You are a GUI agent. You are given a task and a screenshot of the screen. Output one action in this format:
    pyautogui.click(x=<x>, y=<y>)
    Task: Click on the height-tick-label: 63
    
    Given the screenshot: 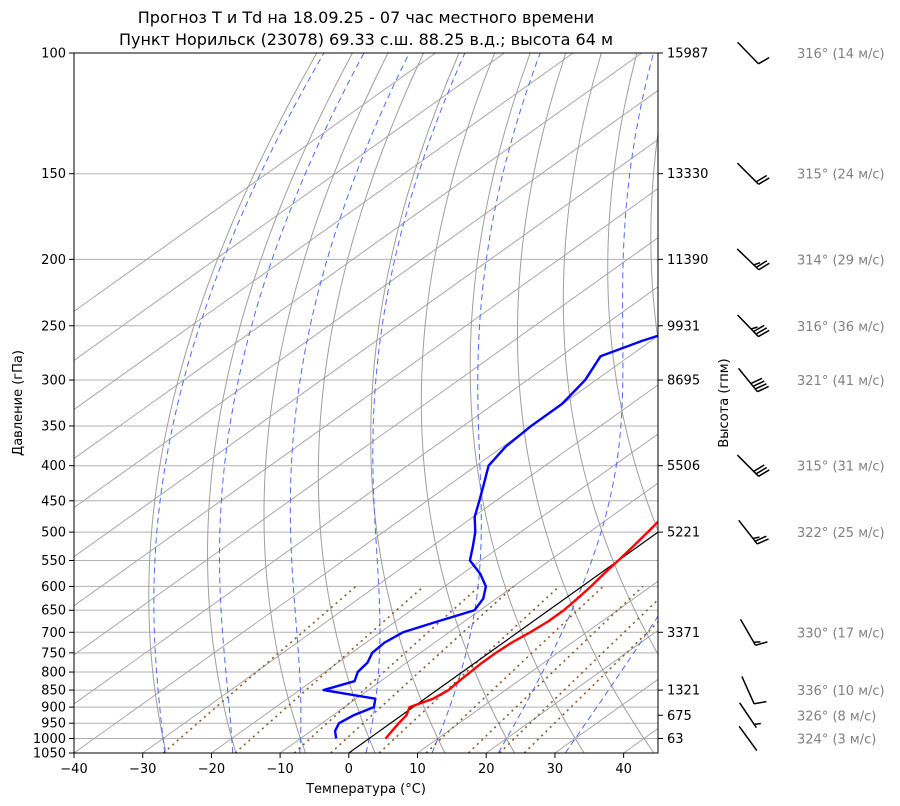 What is the action you would take?
    pyautogui.click(x=675, y=739)
    